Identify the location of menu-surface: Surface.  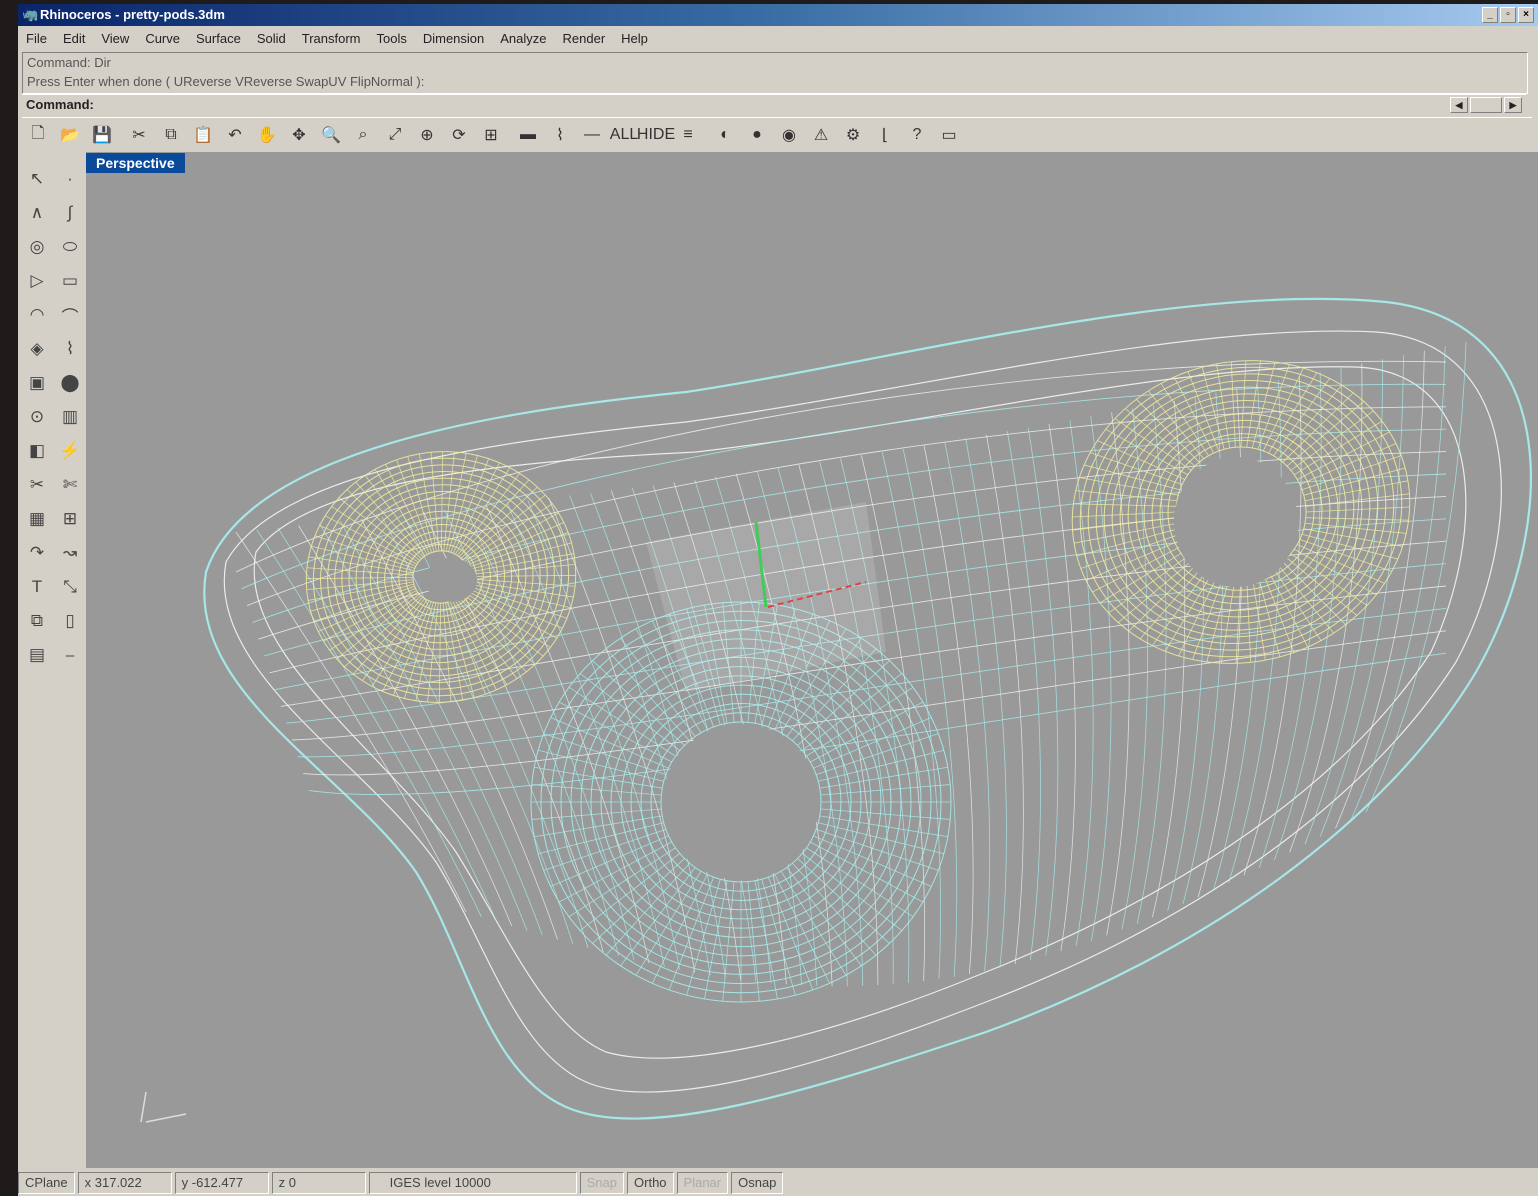
(218, 38).